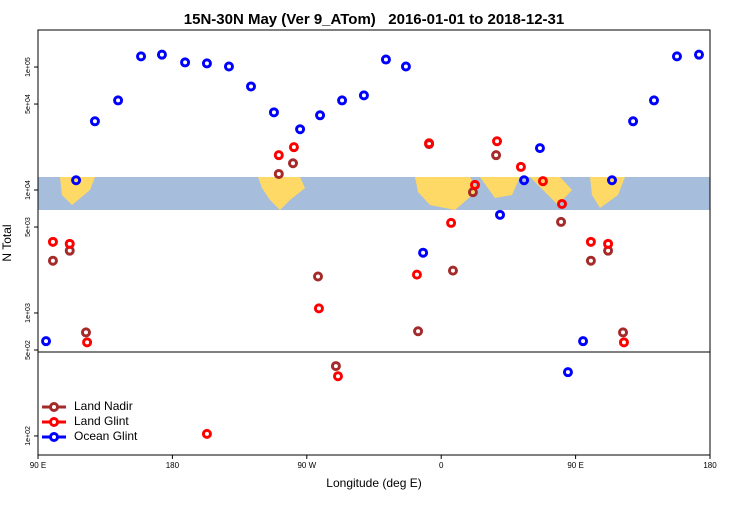 Image resolution: width=750 pixels, height=505 pixels. Describe the element at coordinates (28, 104) in the screenshot. I see `y-tick-label: 5e+04` at that location.